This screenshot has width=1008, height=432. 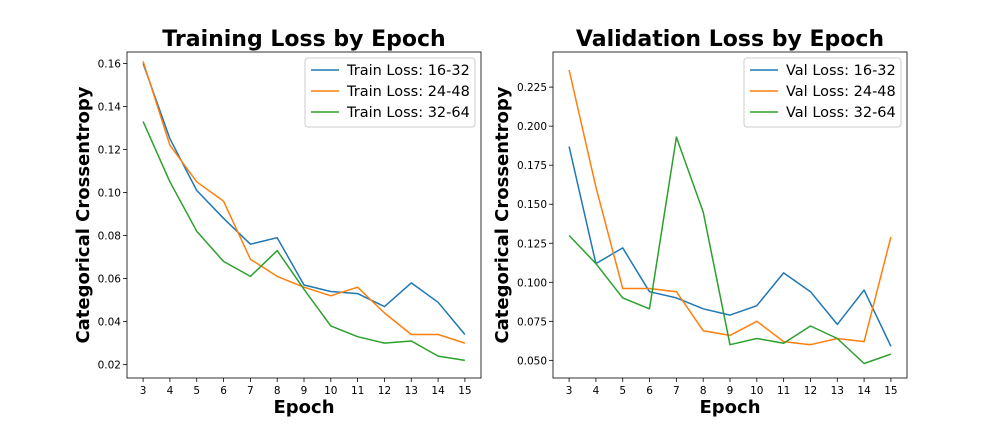 I want to click on y-tick-label: 0.150, so click(x=532, y=205).